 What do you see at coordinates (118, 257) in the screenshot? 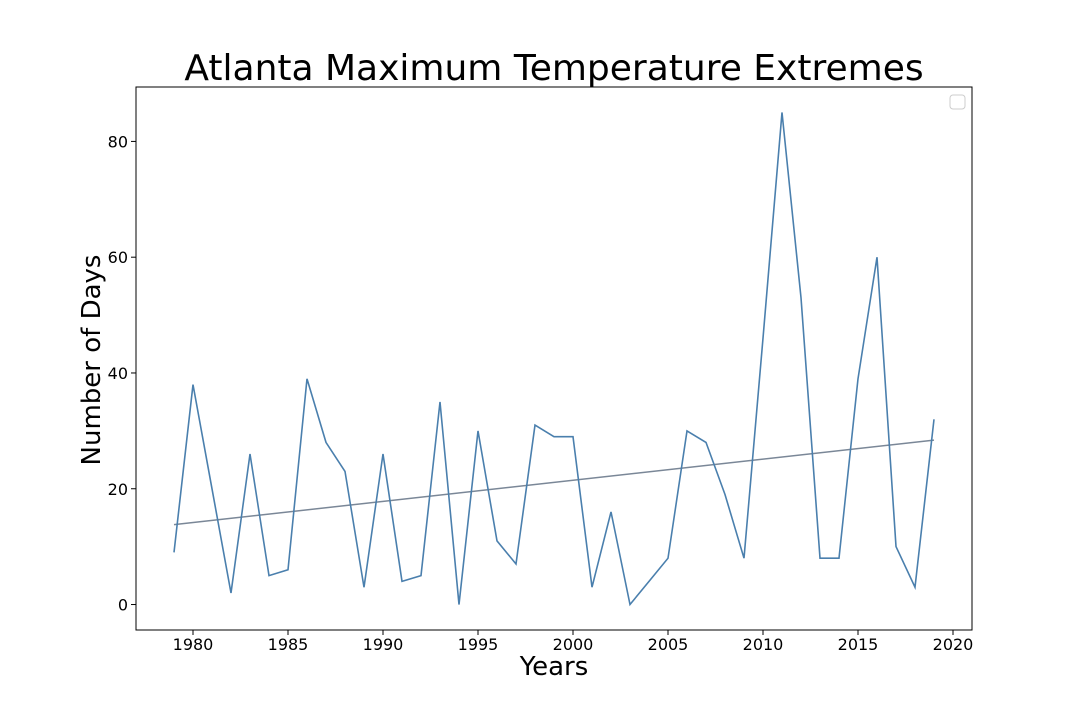
I see `y-tick-label: 60` at bounding box center [118, 257].